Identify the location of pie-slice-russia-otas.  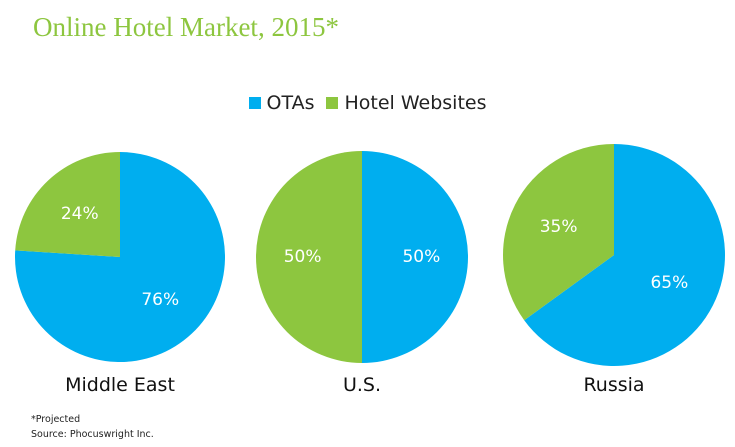
(624, 255).